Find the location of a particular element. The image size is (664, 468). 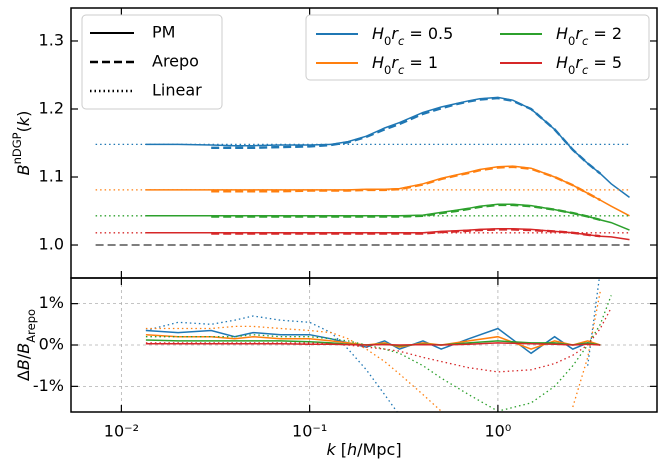

x-tick-label: 10⁻² is located at coordinates (121, 431).